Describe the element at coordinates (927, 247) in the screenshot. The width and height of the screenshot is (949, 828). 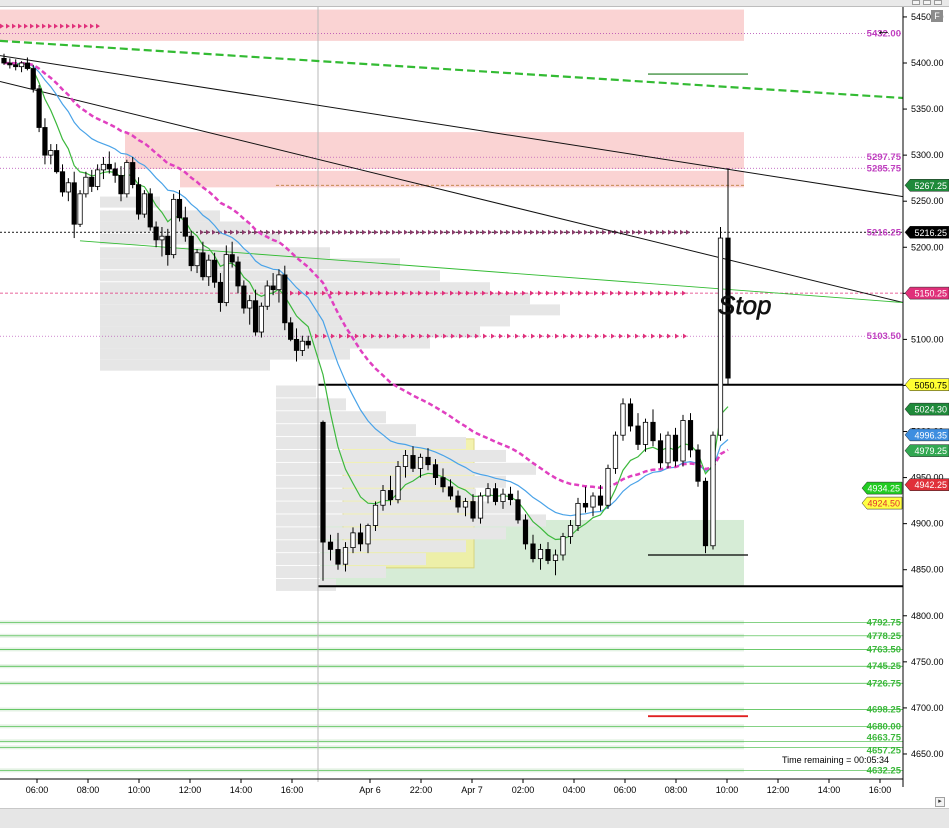
I see `price-tick-label: 5200.00` at that location.